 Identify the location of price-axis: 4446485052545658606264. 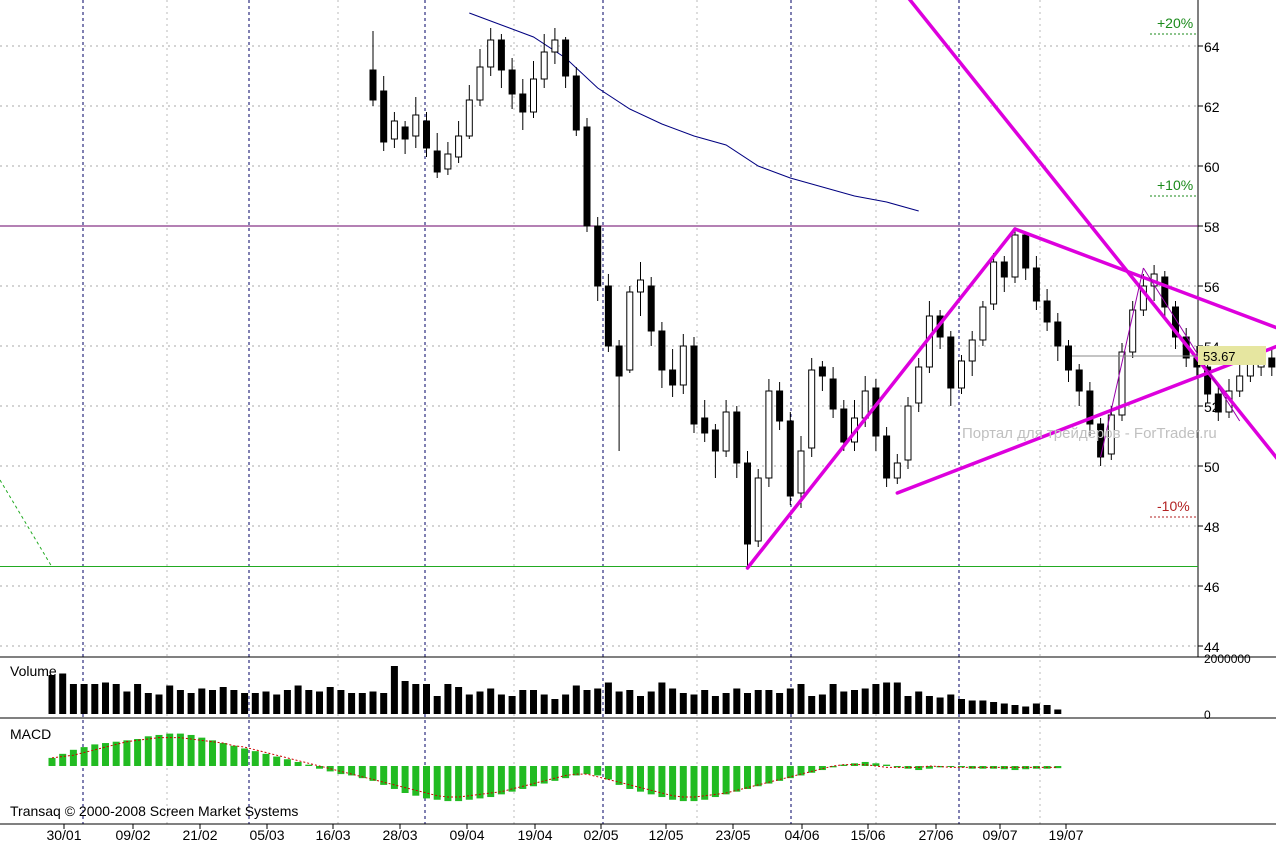
(1209, 347).